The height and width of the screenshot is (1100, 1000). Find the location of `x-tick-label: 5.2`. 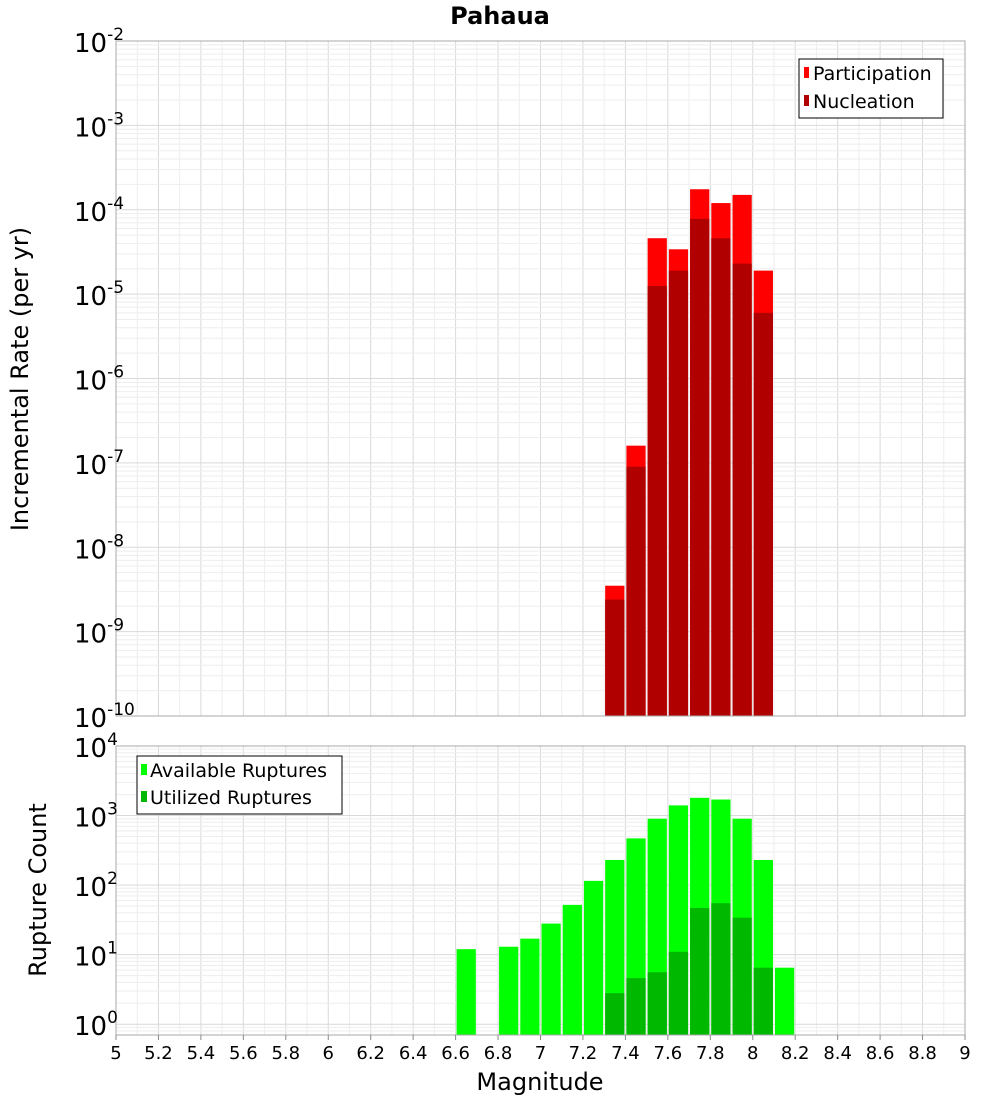

x-tick-label: 5.2 is located at coordinates (158, 1053).